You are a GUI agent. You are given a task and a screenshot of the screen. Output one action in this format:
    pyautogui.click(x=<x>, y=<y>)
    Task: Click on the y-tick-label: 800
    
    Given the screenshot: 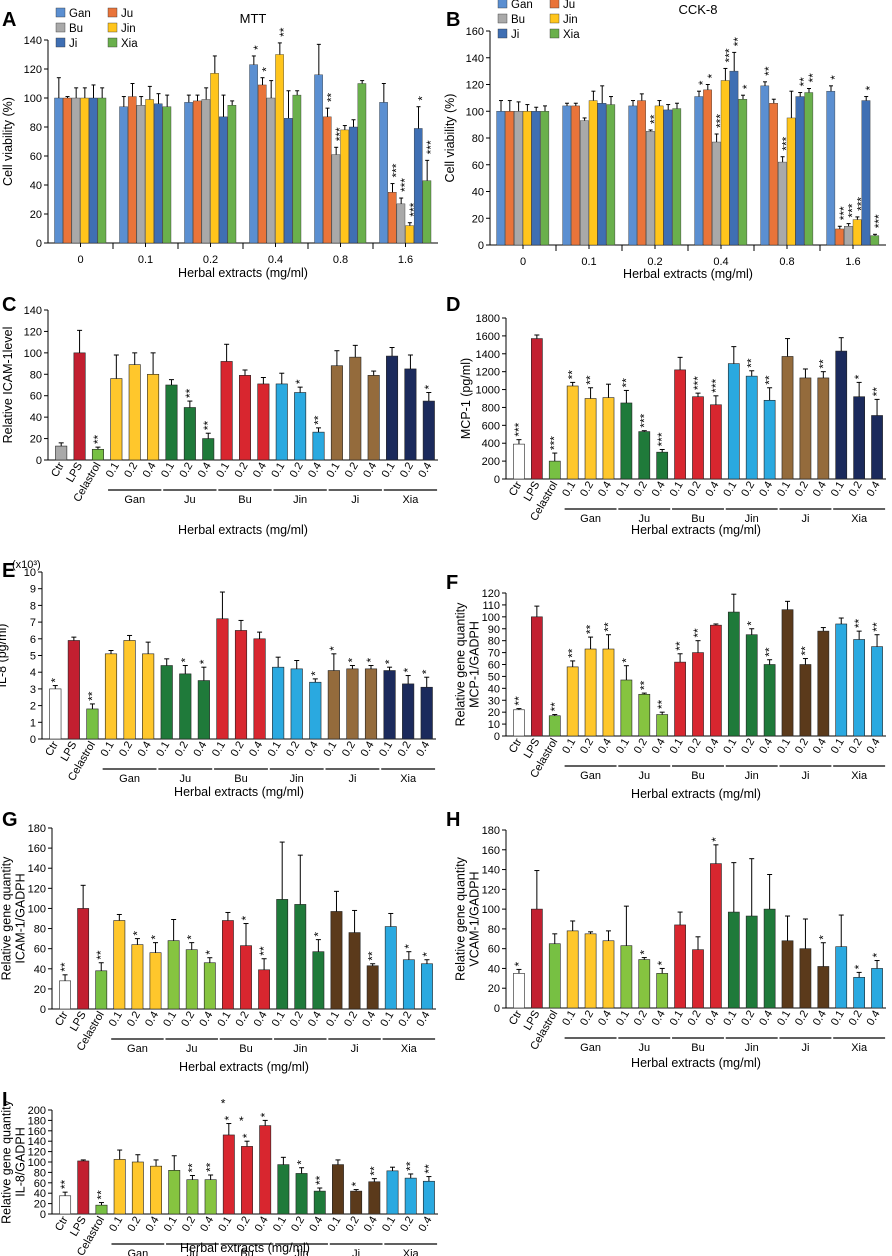 What is the action you would take?
    pyautogui.click(x=491, y=408)
    